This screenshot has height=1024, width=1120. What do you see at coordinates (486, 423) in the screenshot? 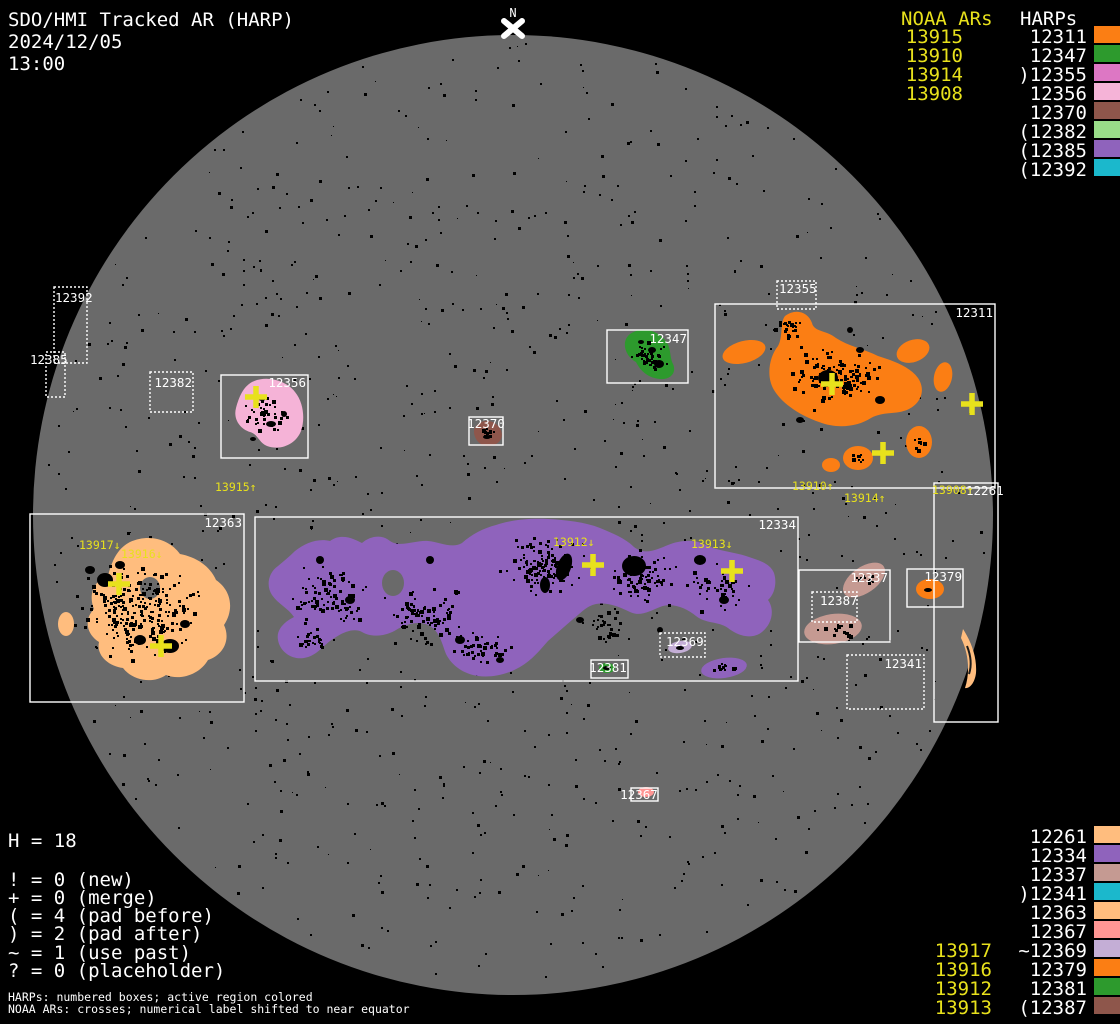
I see `harp-box-label: 12370` at bounding box center [486, 423].